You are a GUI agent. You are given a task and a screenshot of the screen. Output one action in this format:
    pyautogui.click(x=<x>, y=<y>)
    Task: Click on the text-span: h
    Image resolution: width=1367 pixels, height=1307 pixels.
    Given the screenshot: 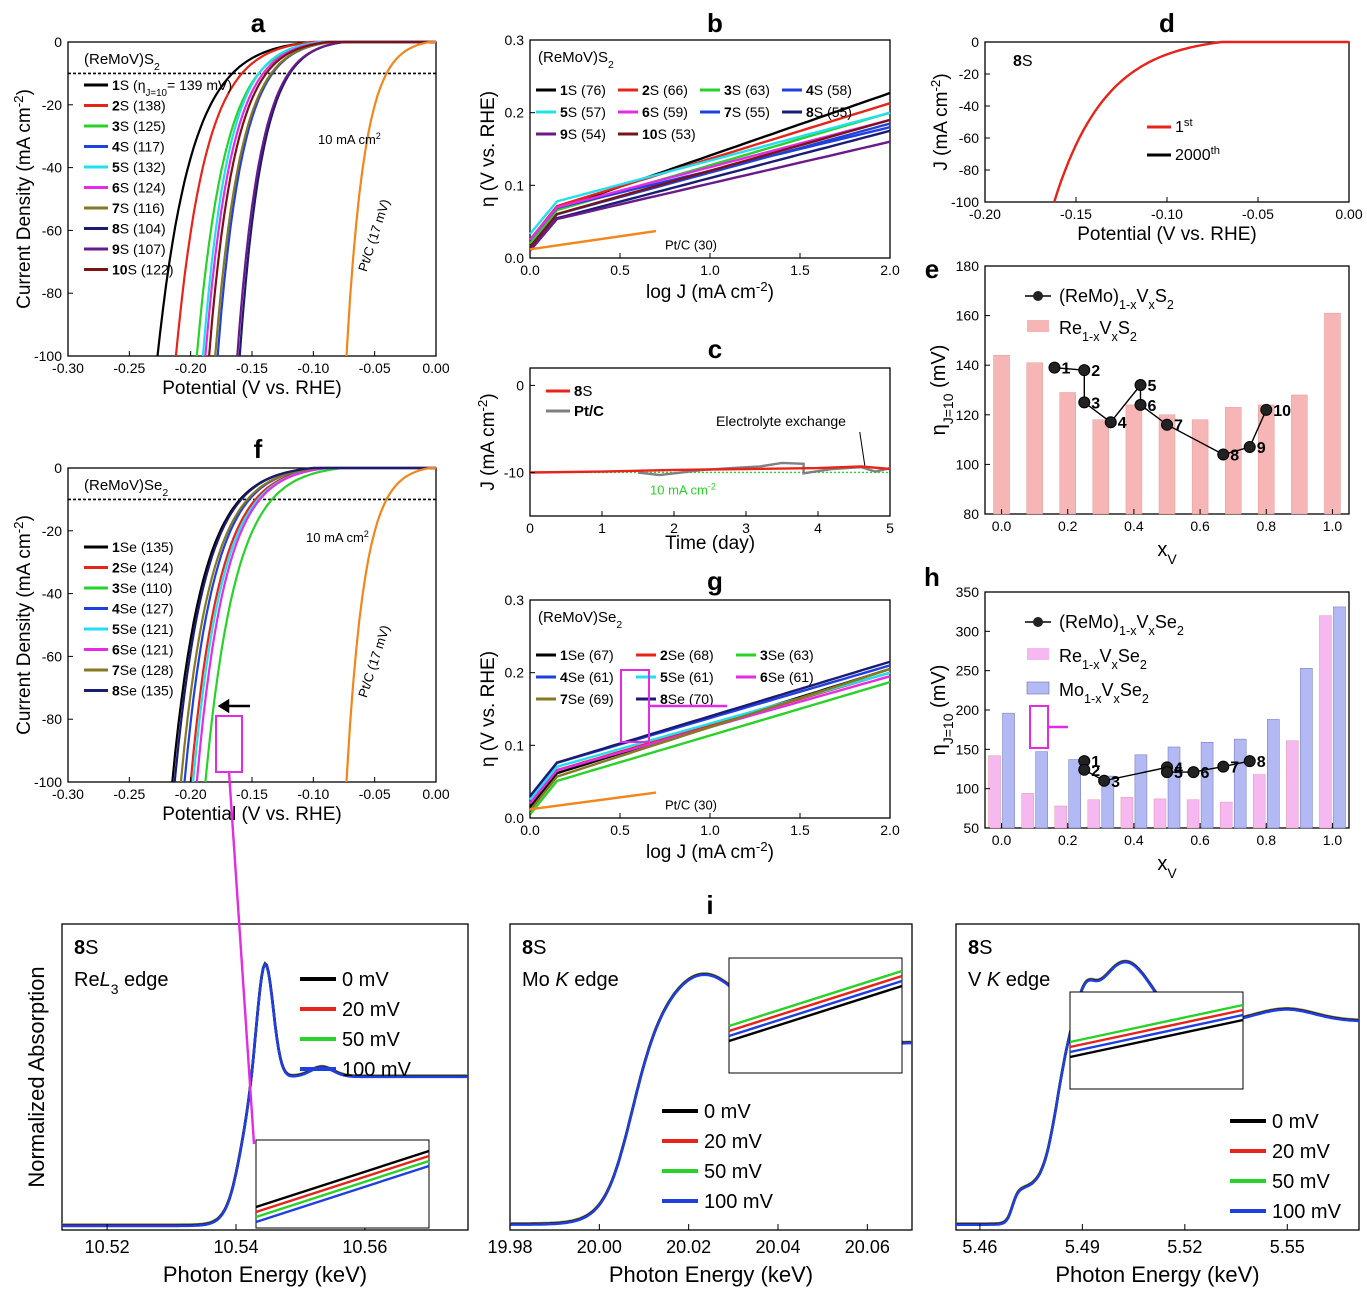 What is the action you would take?
    pyautogui.click(x=932, y=577)
    